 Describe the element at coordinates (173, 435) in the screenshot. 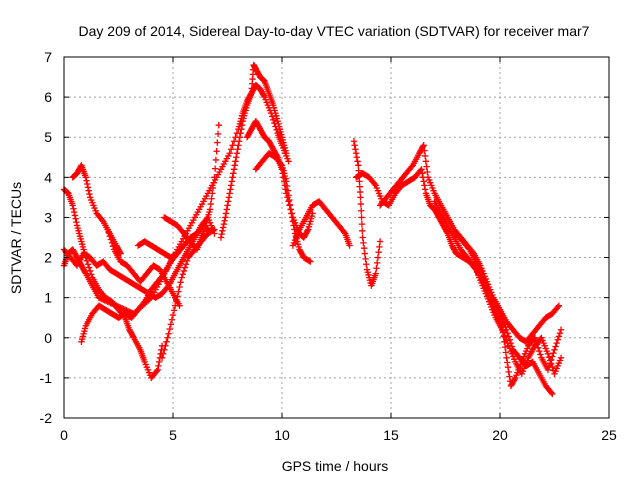

I see `x-tick-label: 5` at that location.